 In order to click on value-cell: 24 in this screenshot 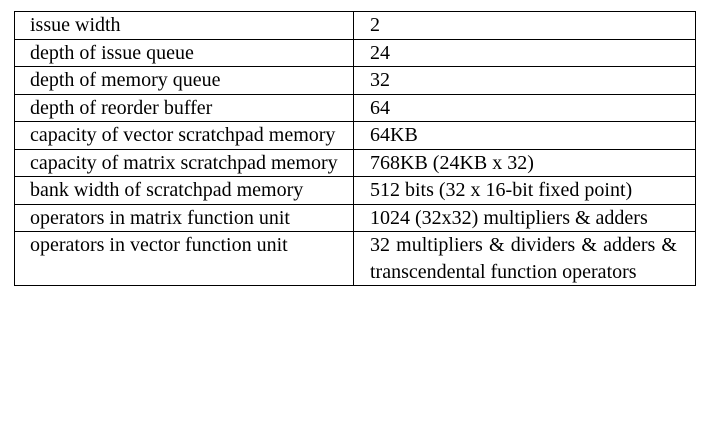, I will do `click(524, 52)`.